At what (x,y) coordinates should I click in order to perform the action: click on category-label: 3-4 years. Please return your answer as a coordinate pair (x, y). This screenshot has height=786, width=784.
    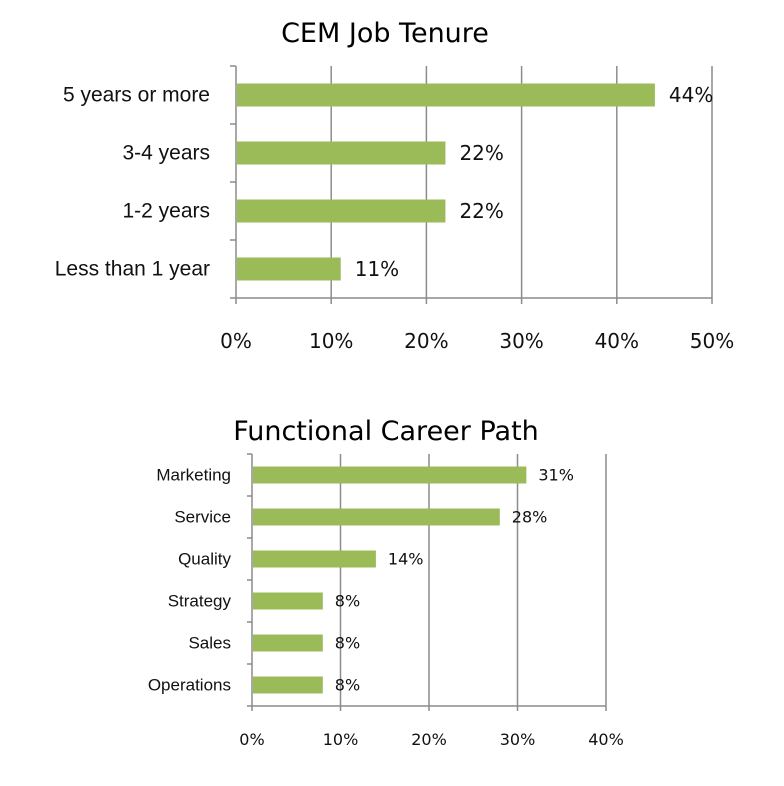
    Looking at the image, I should click on (166, 153).